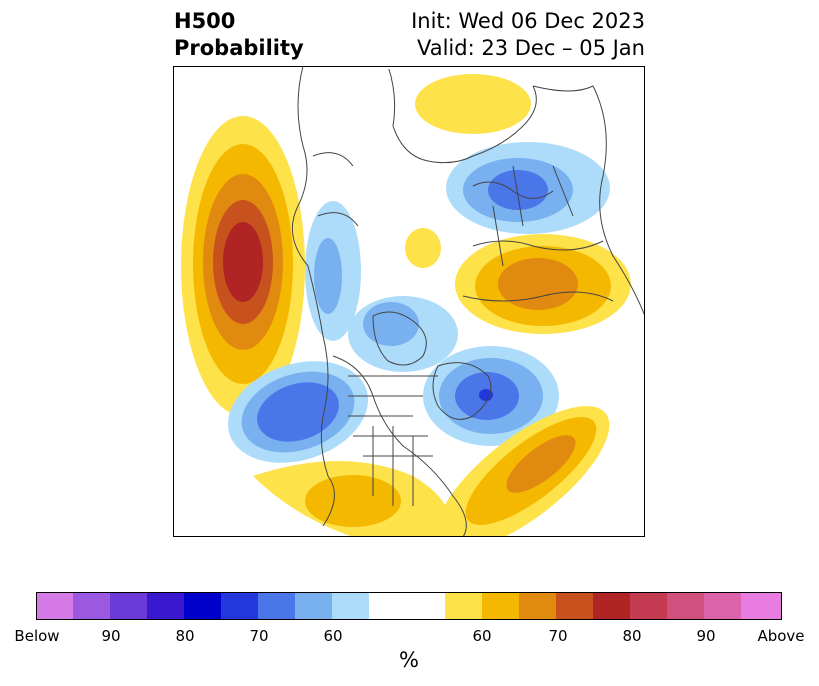 The height and width of the screenshot is (686, 819). Describe the element at coordinates (473, 104) in the screenshot. I see `anomaly-north-africa-above` at that location.